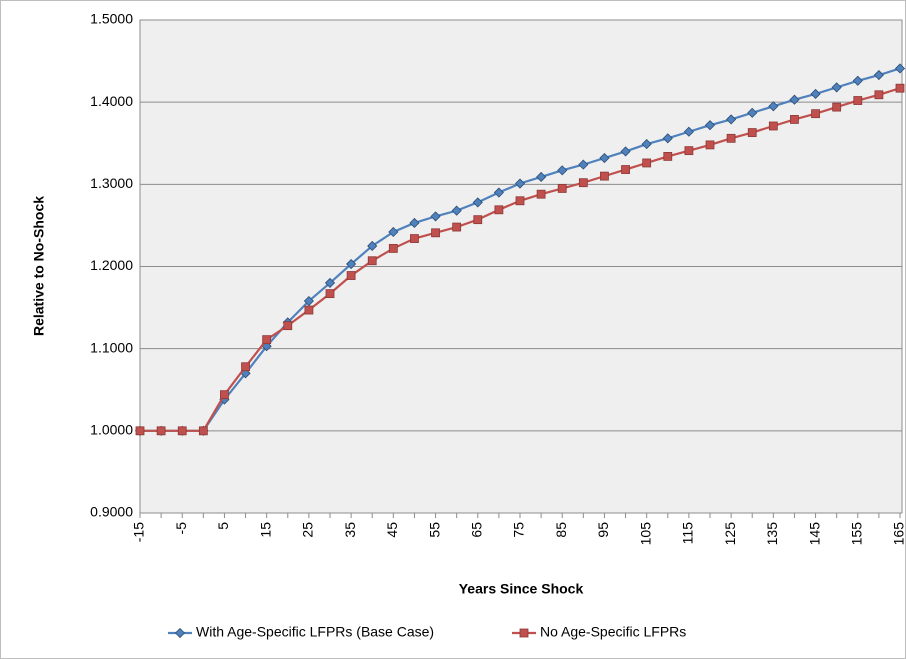  What do you see at coordinates (688, 533) in the screenshot?
I see `x-tick-label: 115` at bounding box center [688, 533].